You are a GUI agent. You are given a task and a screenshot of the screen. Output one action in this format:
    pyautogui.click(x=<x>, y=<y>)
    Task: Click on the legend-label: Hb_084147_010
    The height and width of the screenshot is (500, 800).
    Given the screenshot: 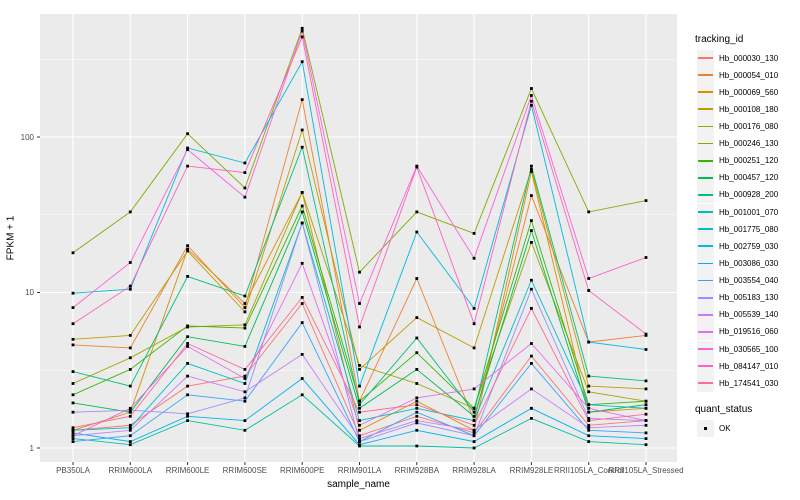 What is the action you would take?
    pyautogui.click(x=749, y=366)
    